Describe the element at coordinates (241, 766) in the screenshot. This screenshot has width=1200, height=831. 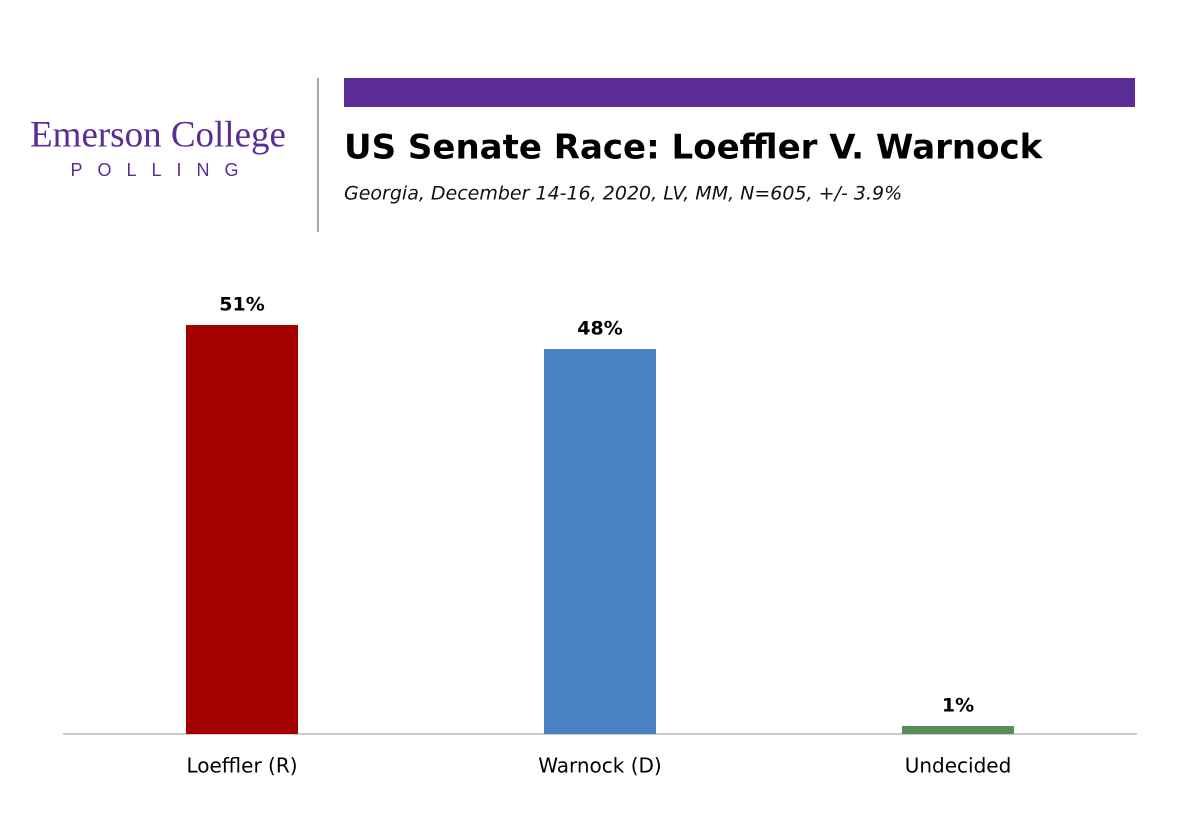
I see `x-tick-label: Loeffler (R)` at that location.